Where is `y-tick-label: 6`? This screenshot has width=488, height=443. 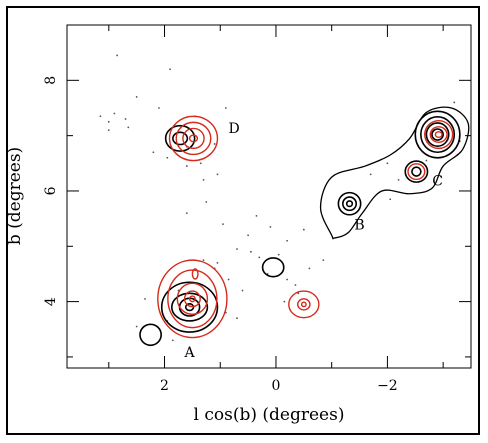
y-tick-label: 6 is located at coordinates (51, 190).